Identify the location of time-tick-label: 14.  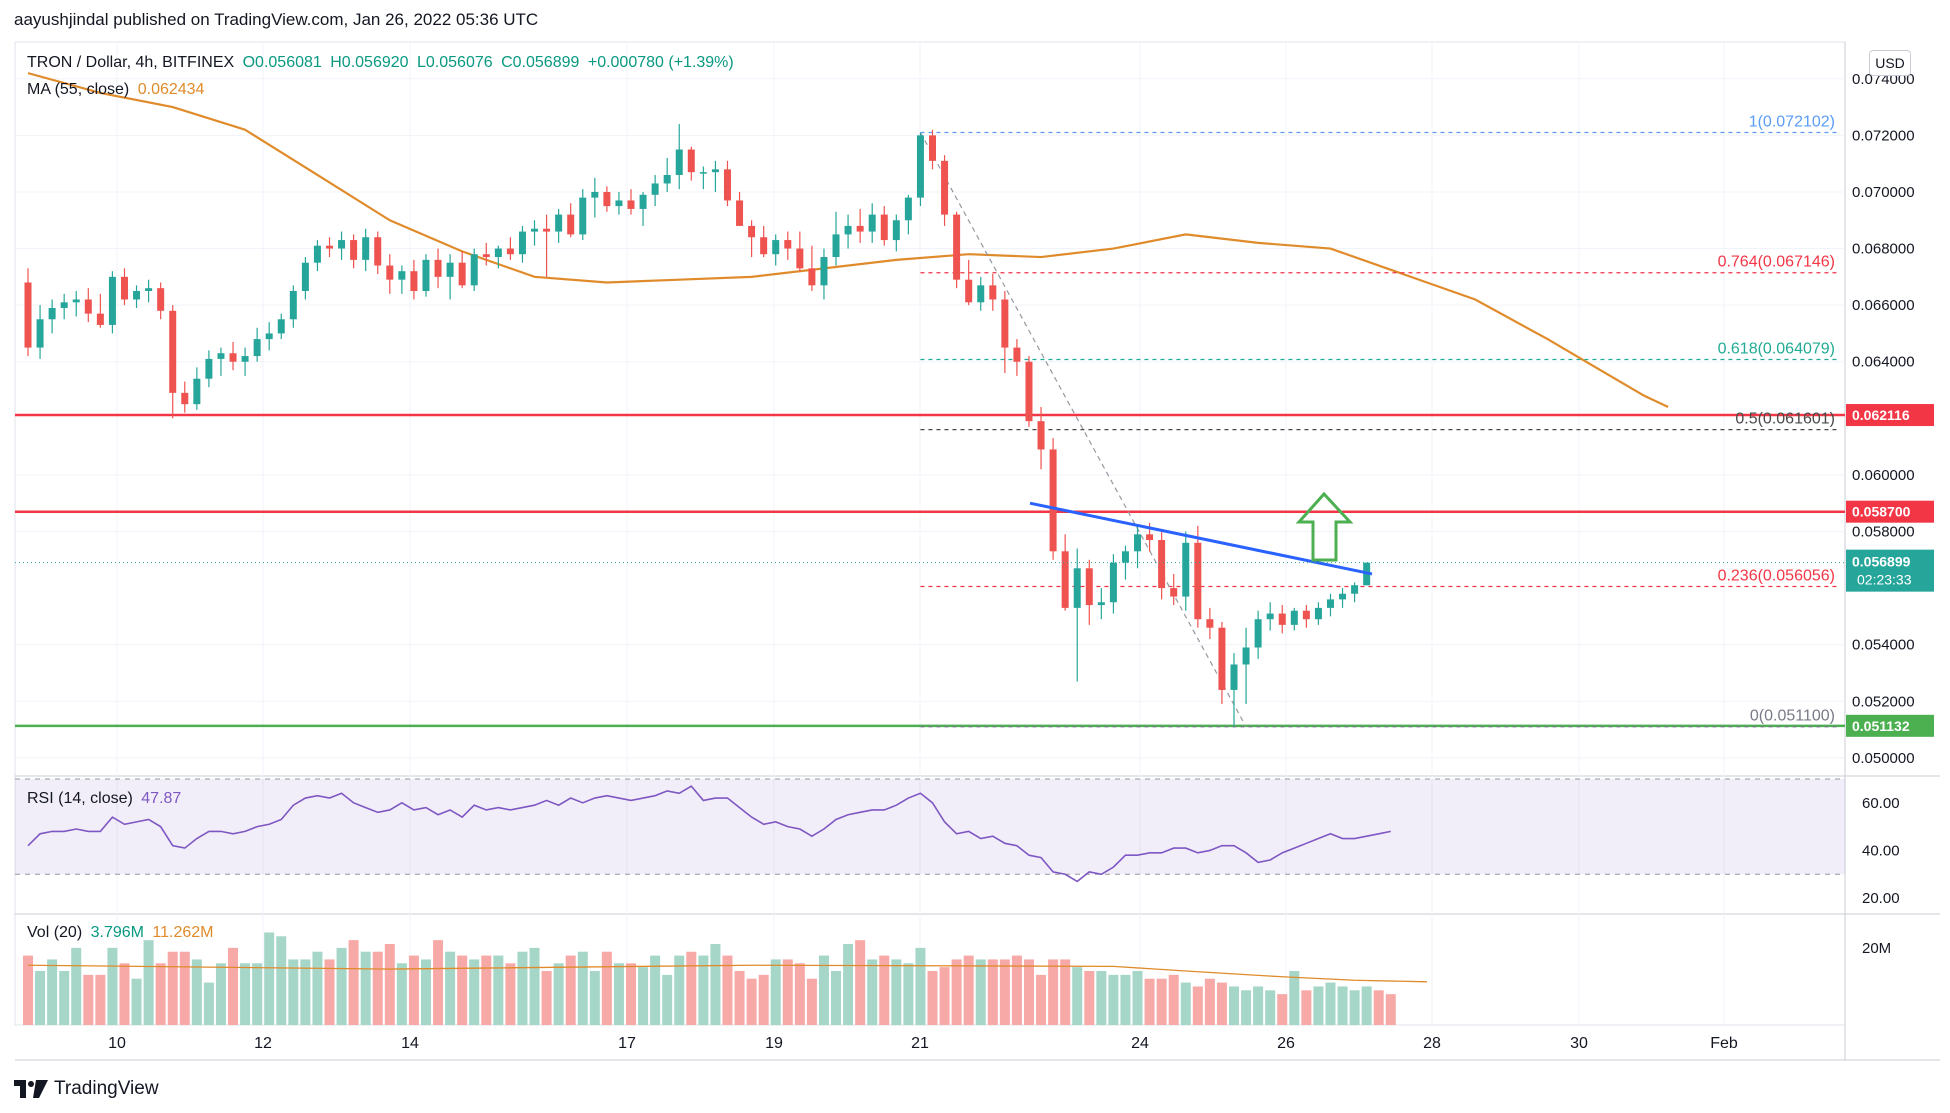
(410, 1043).